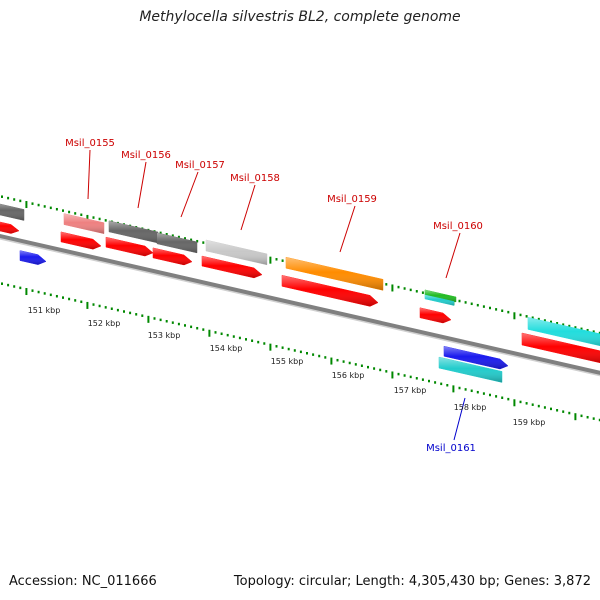 The height and width of the screenshot is (600, 600). What do you see at coordinates (564, 331) in the screenshot?
I see `gene-cyan-0162-shade` at bounding box center [564, 331].